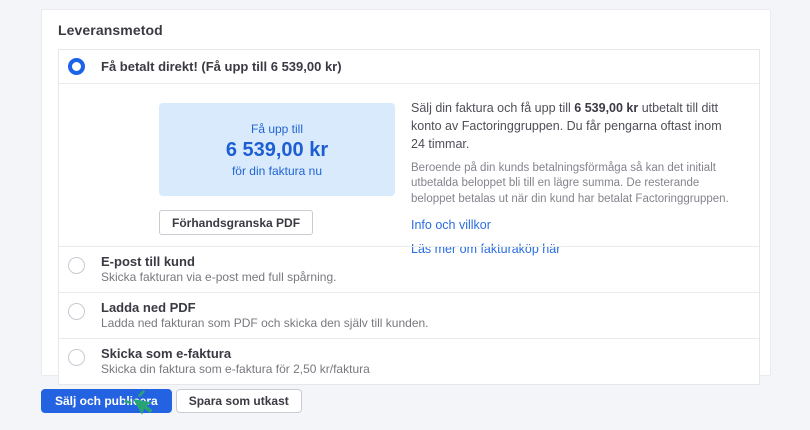 This screenshot has height=430, width=810. What do you see at coordinates (486, 248) in the screenshot?
I see `read-more-factoring-link: Läs mer om fakturaköp här` at bounding box center [486, 248].